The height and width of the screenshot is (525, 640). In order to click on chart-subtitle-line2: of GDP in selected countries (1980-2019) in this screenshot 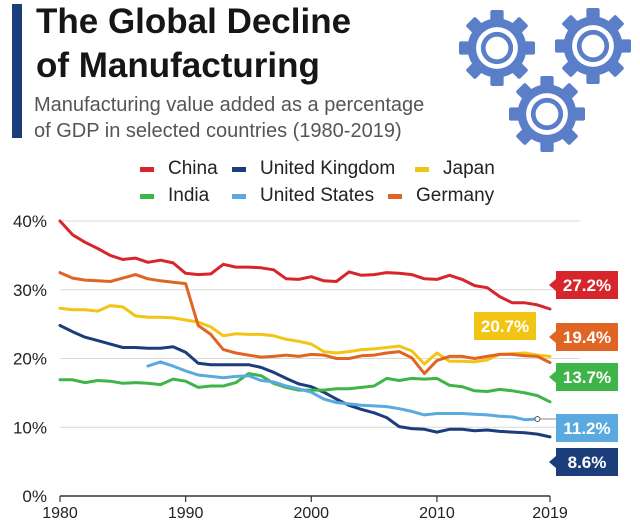, I will do `click(218, 131)`.